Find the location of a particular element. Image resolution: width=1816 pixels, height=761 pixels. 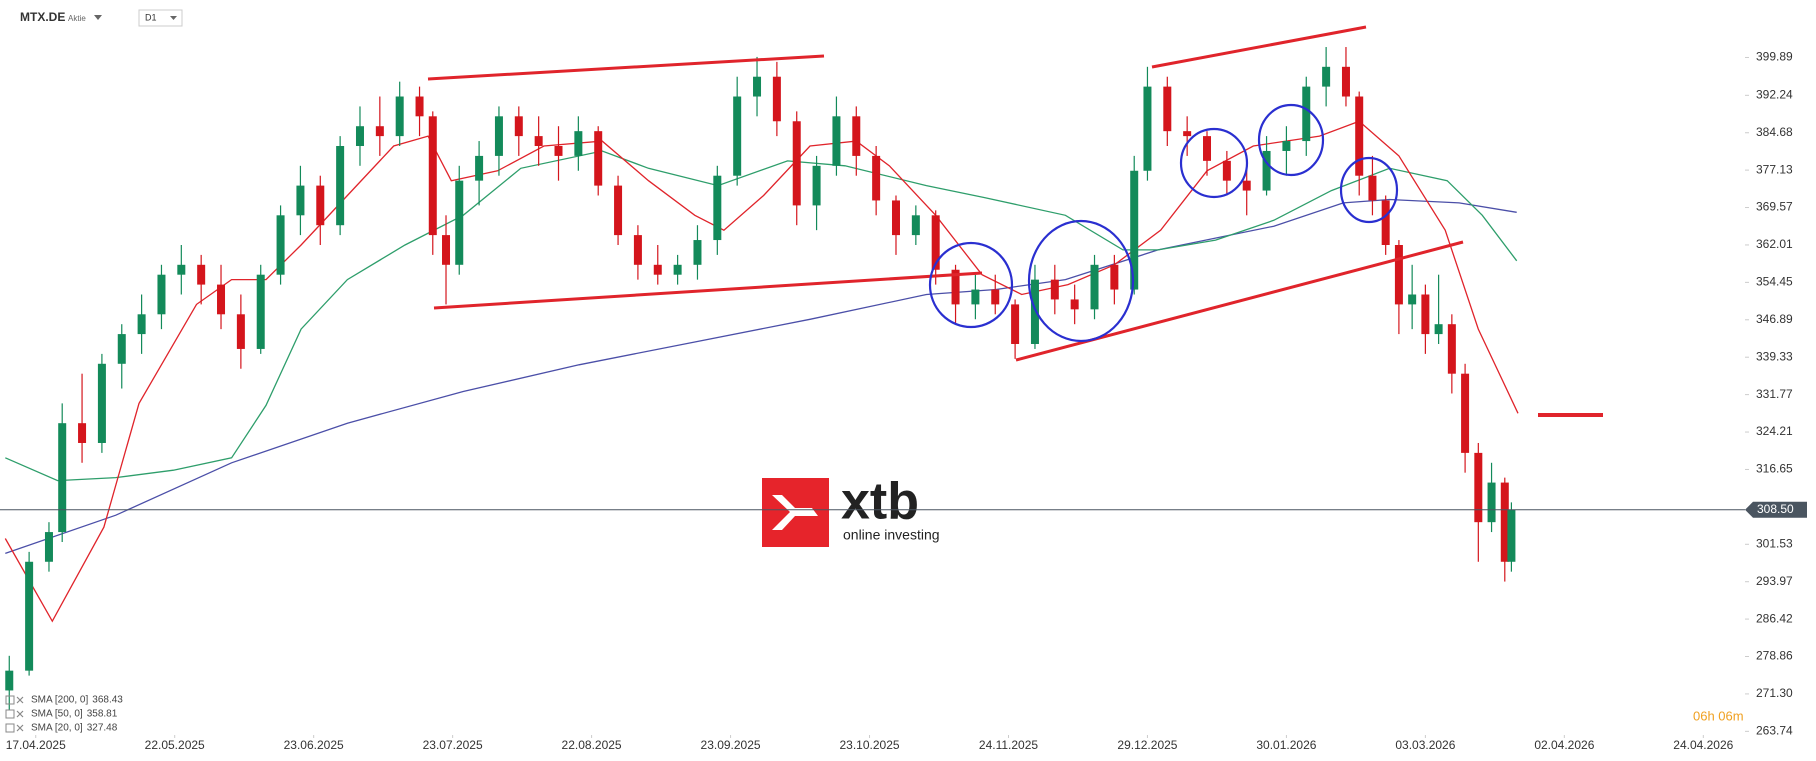

symbol: MTX.DE is located at coordinates (42, 17).